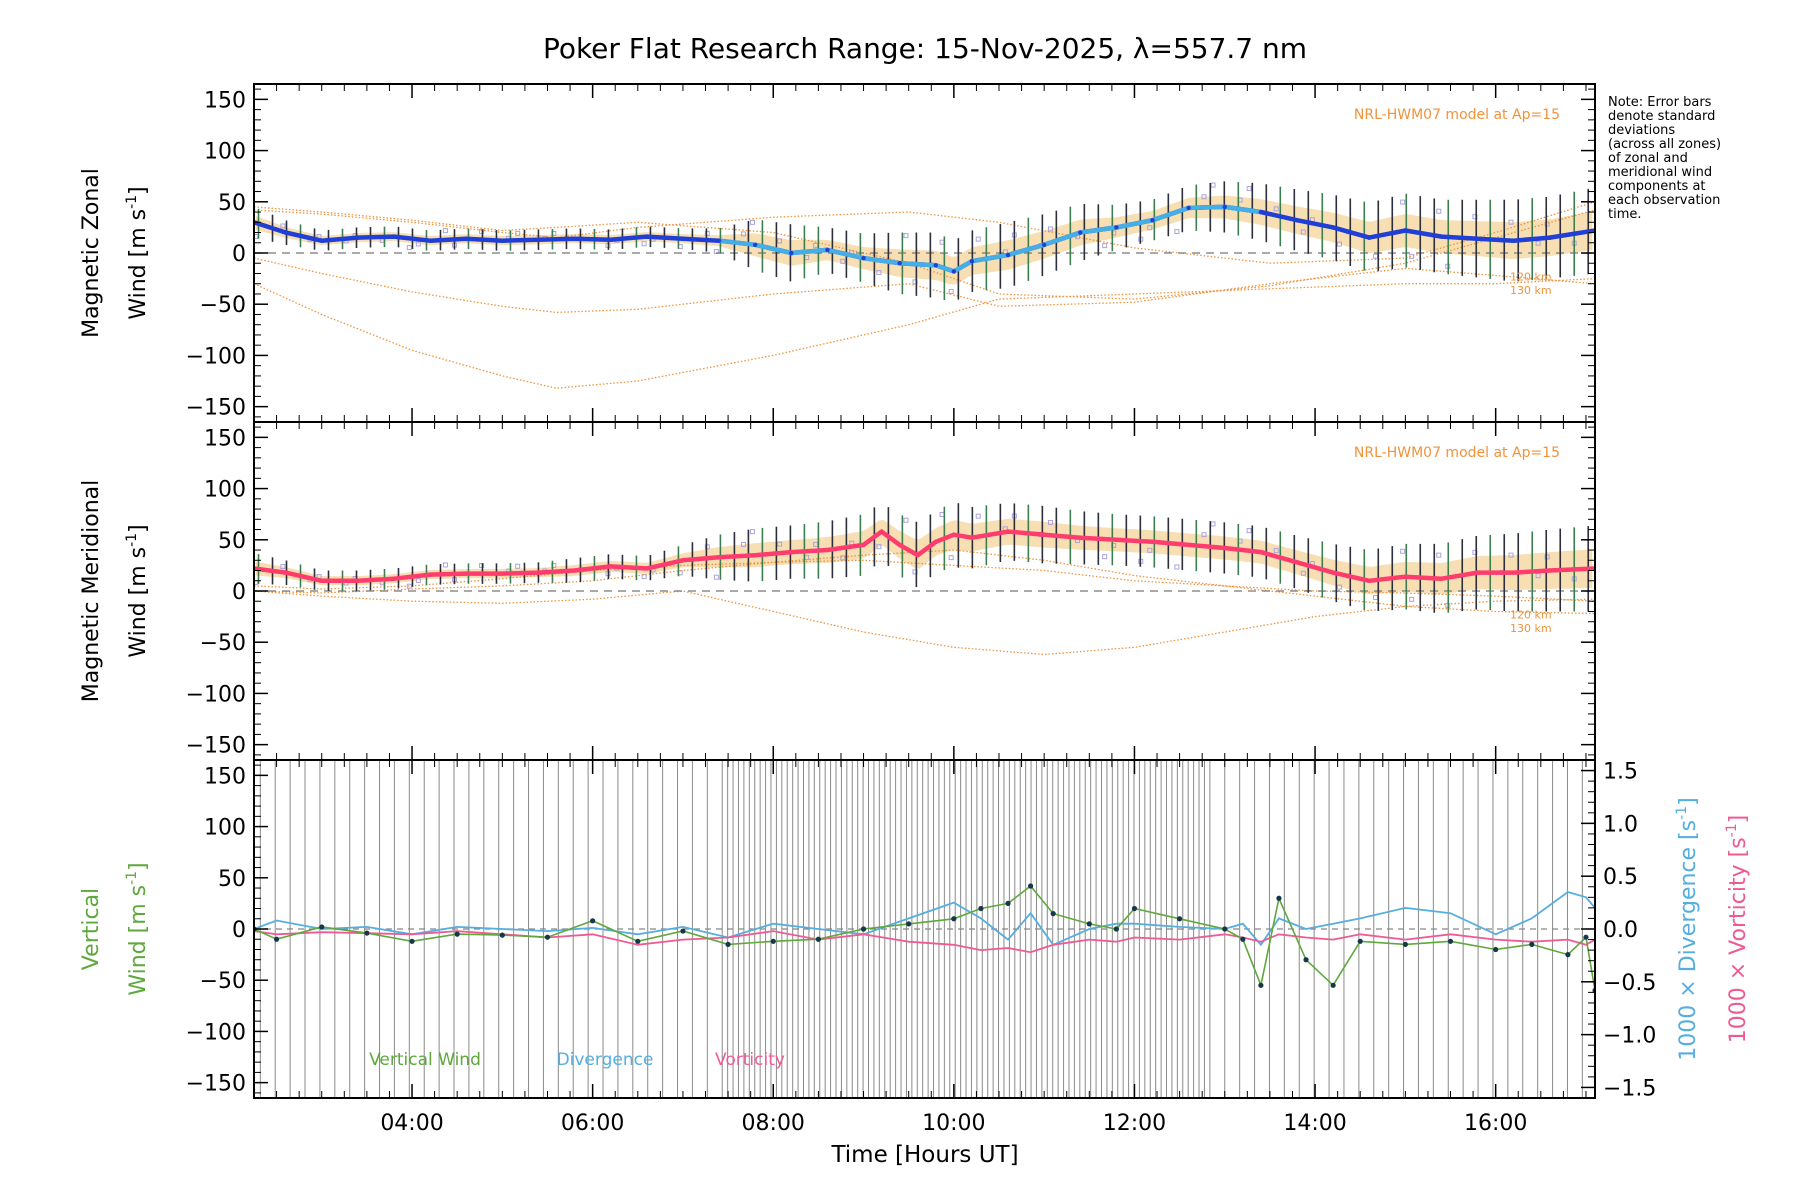 The width and height of the screenshot is (1800, 1200). I want to click on y-axis-label-line1: Vertical, so click(91, 929).